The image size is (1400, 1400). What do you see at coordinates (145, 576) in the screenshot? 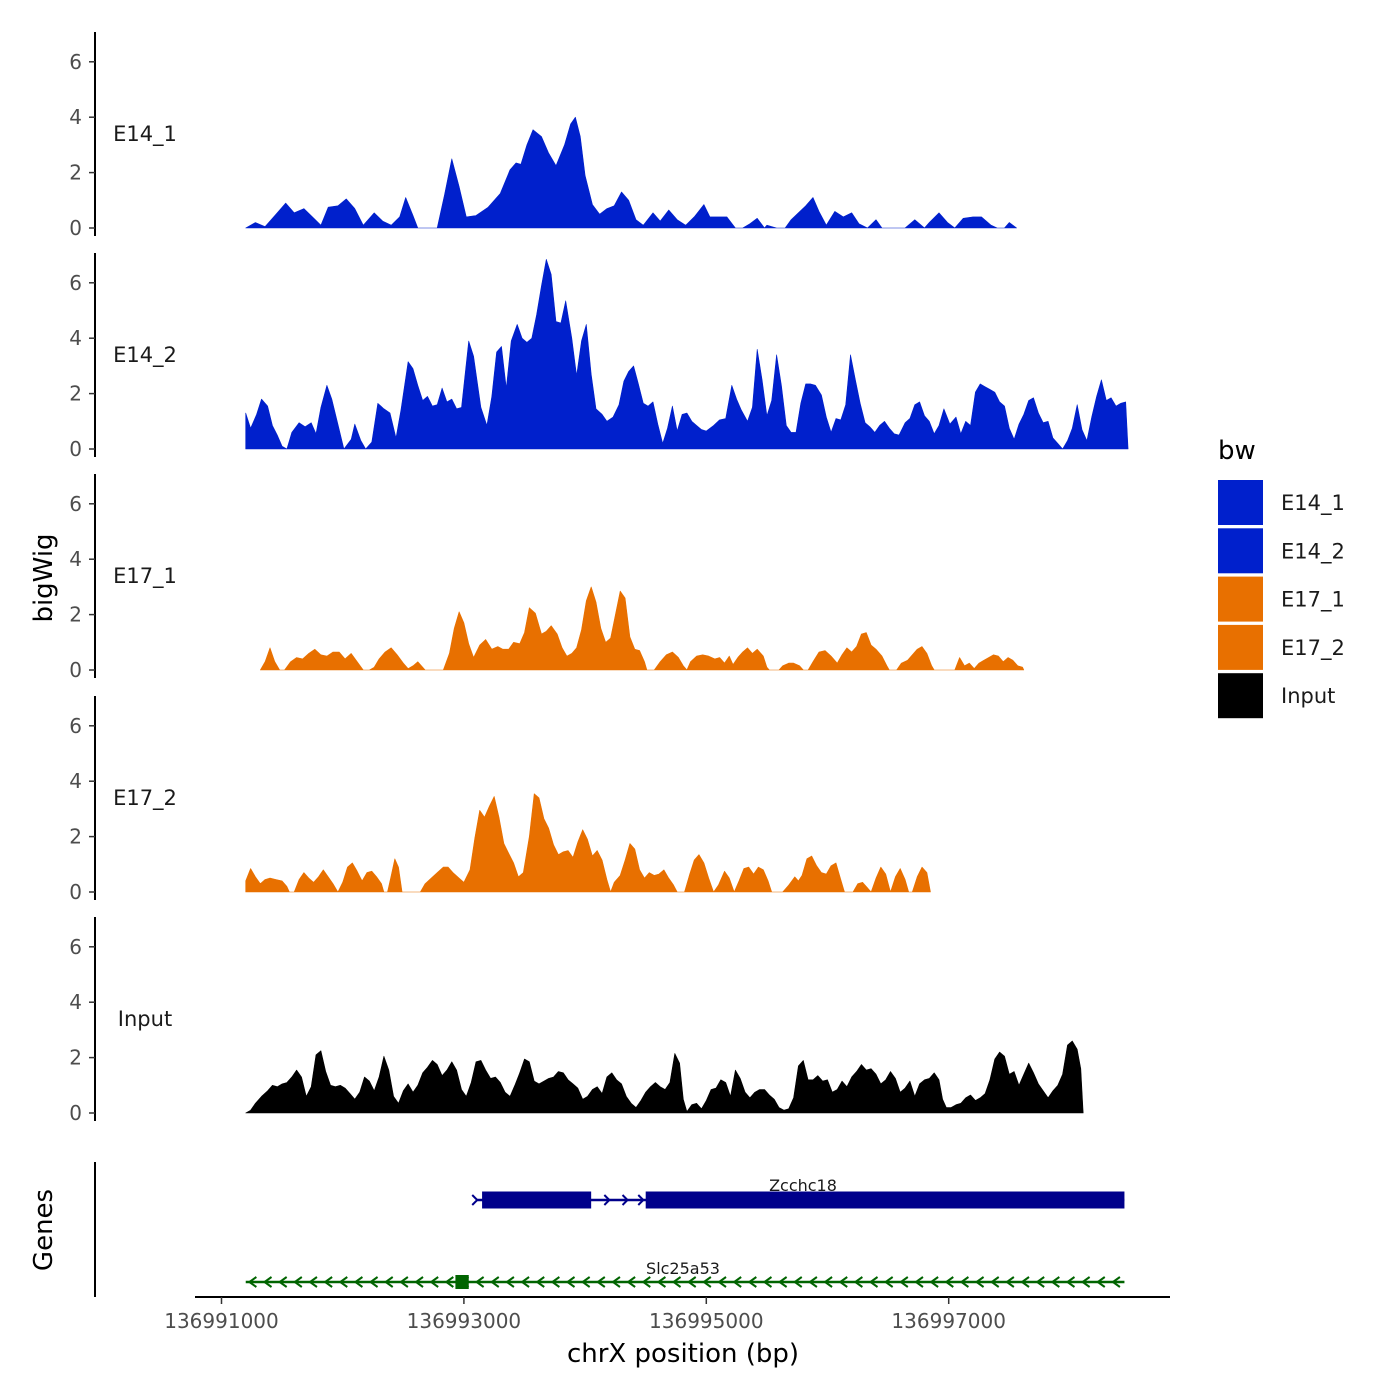
I see `track-label-E17_1: E17_1` at bounding box center [145, 576].